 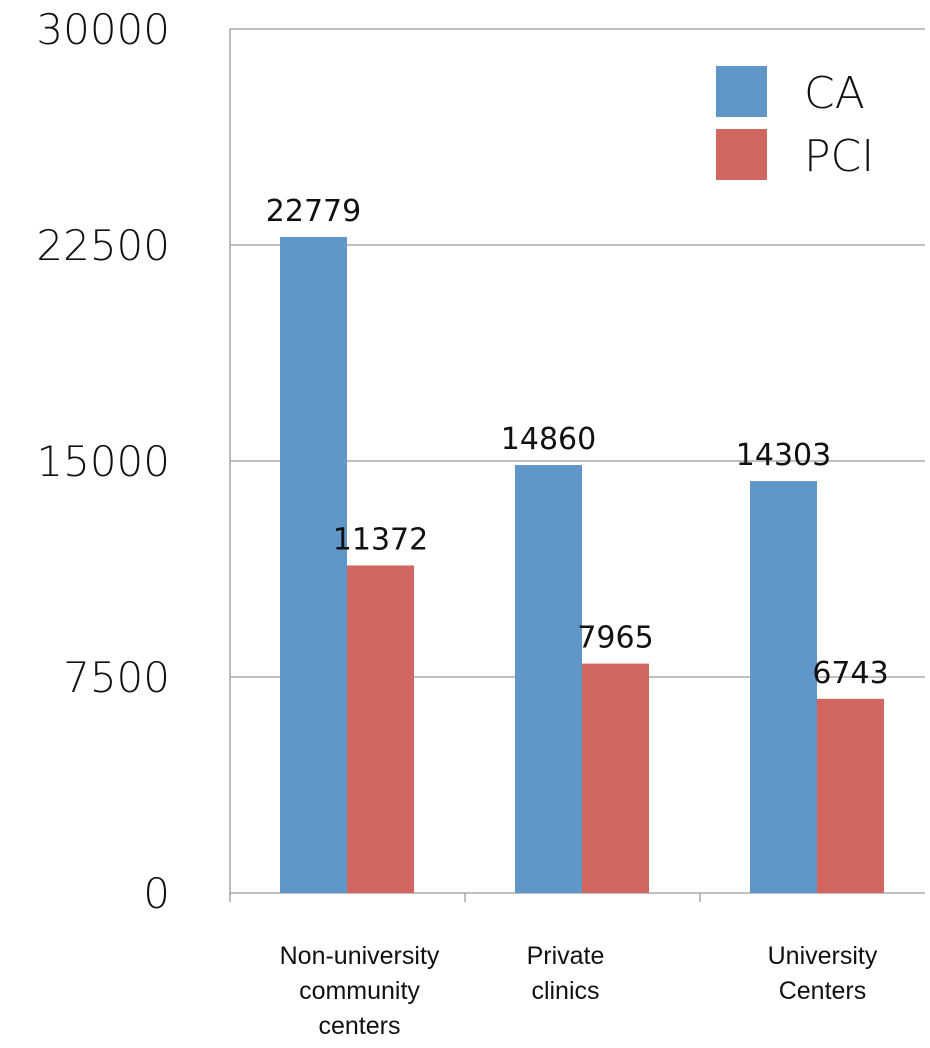 I want to click on x-category-label: Non-university community centers, so click(x=360, y=991).